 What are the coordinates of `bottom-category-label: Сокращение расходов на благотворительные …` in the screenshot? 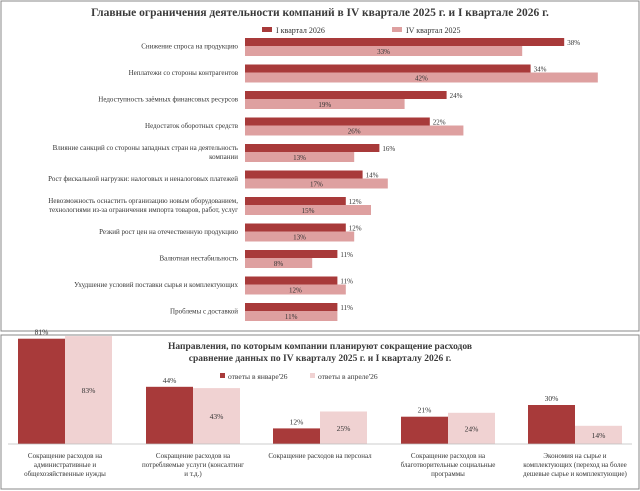 It's located at (448, 465).